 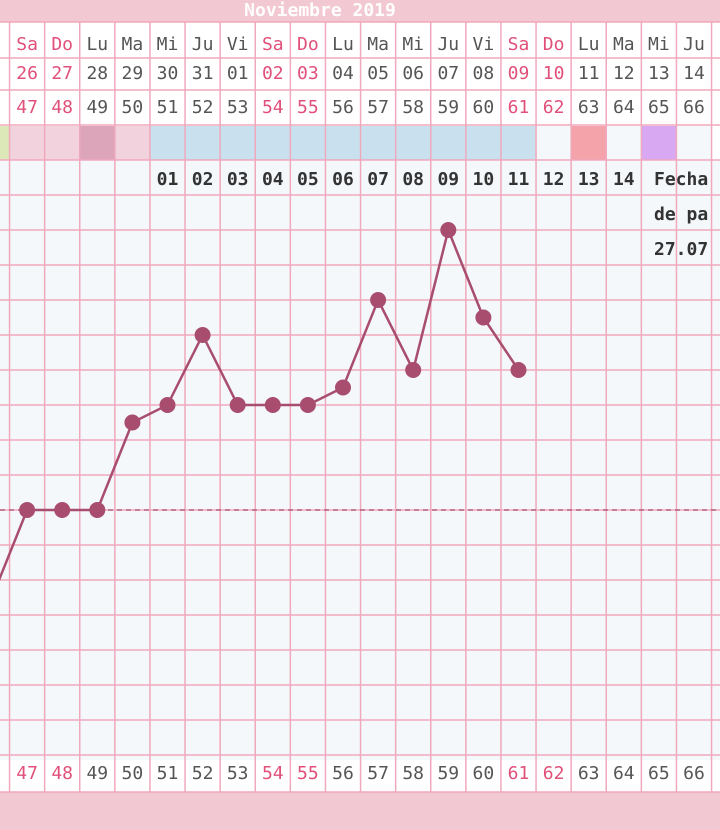 What do you see at coordinates (448, 179) in the screenshot?
I see `cycle-day: 09` at bounding box center [448, 179].